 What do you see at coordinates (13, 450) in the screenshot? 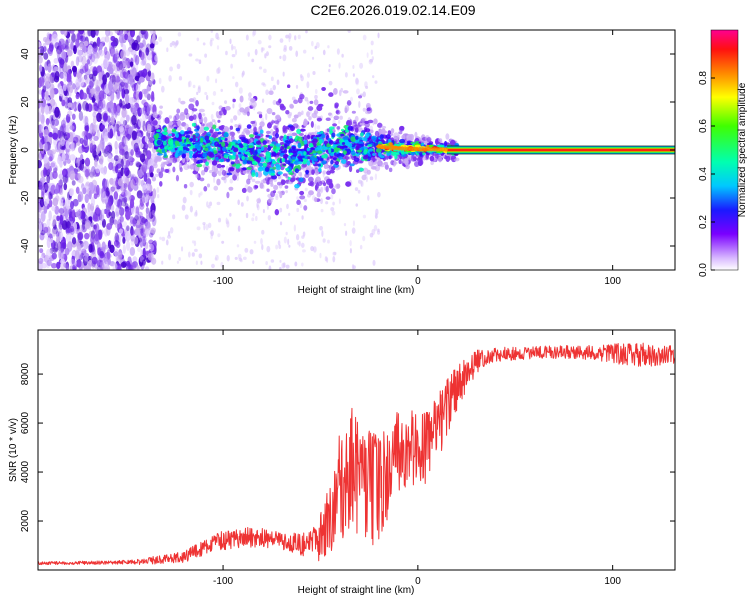
I see `snr-y-label: SNR (10 * v/v)` at bounding box center [13, 450].